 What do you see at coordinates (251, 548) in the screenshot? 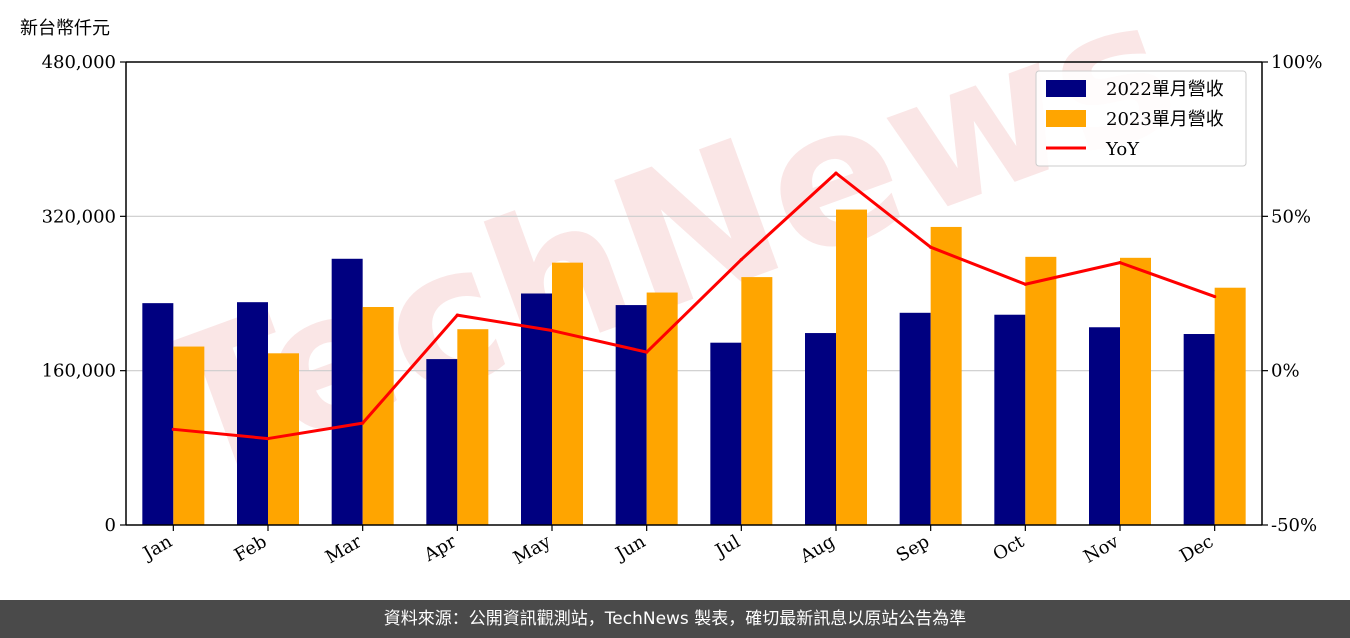
I see `x-tick-label: Feb` at bounding box center [251, 548].